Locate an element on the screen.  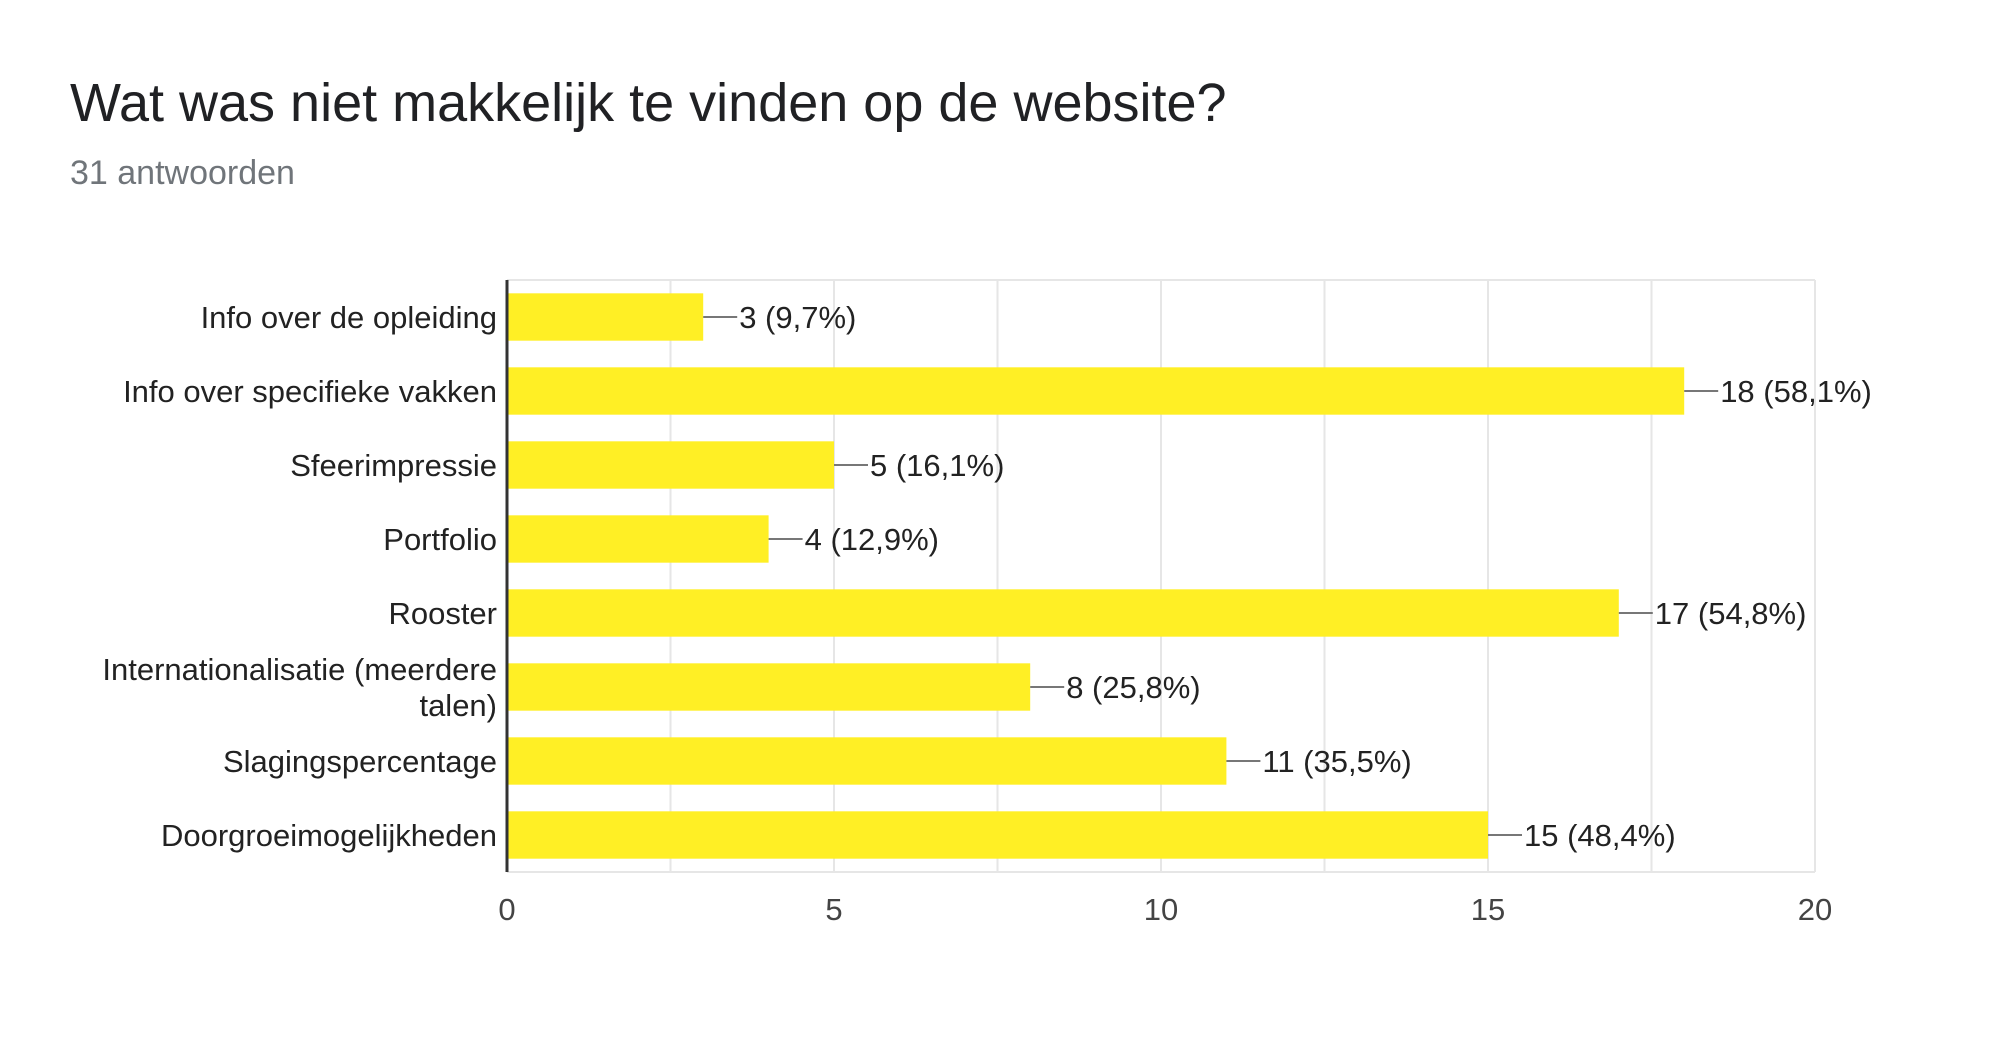
category-label: Doorgroeimogelijkheden is located at coordinates (329, 835).